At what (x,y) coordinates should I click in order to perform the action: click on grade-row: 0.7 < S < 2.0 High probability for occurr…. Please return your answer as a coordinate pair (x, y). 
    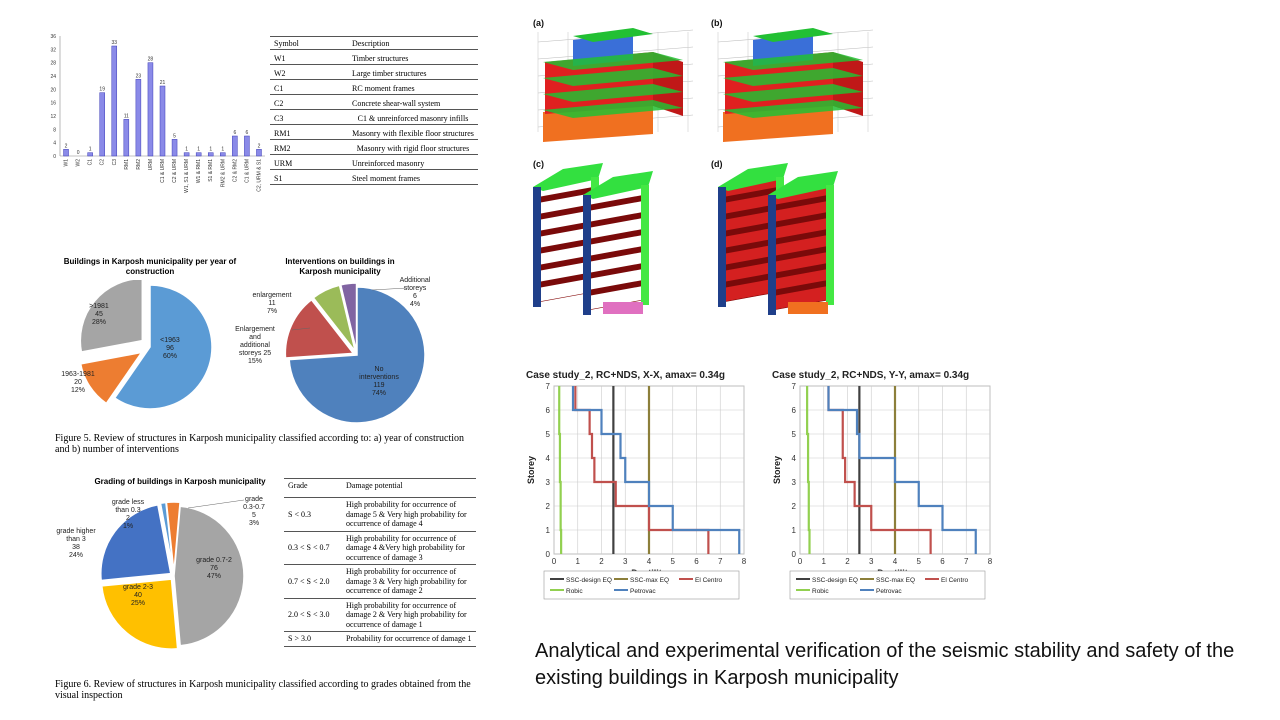
    Looking at the image, I should click on (380, 581).